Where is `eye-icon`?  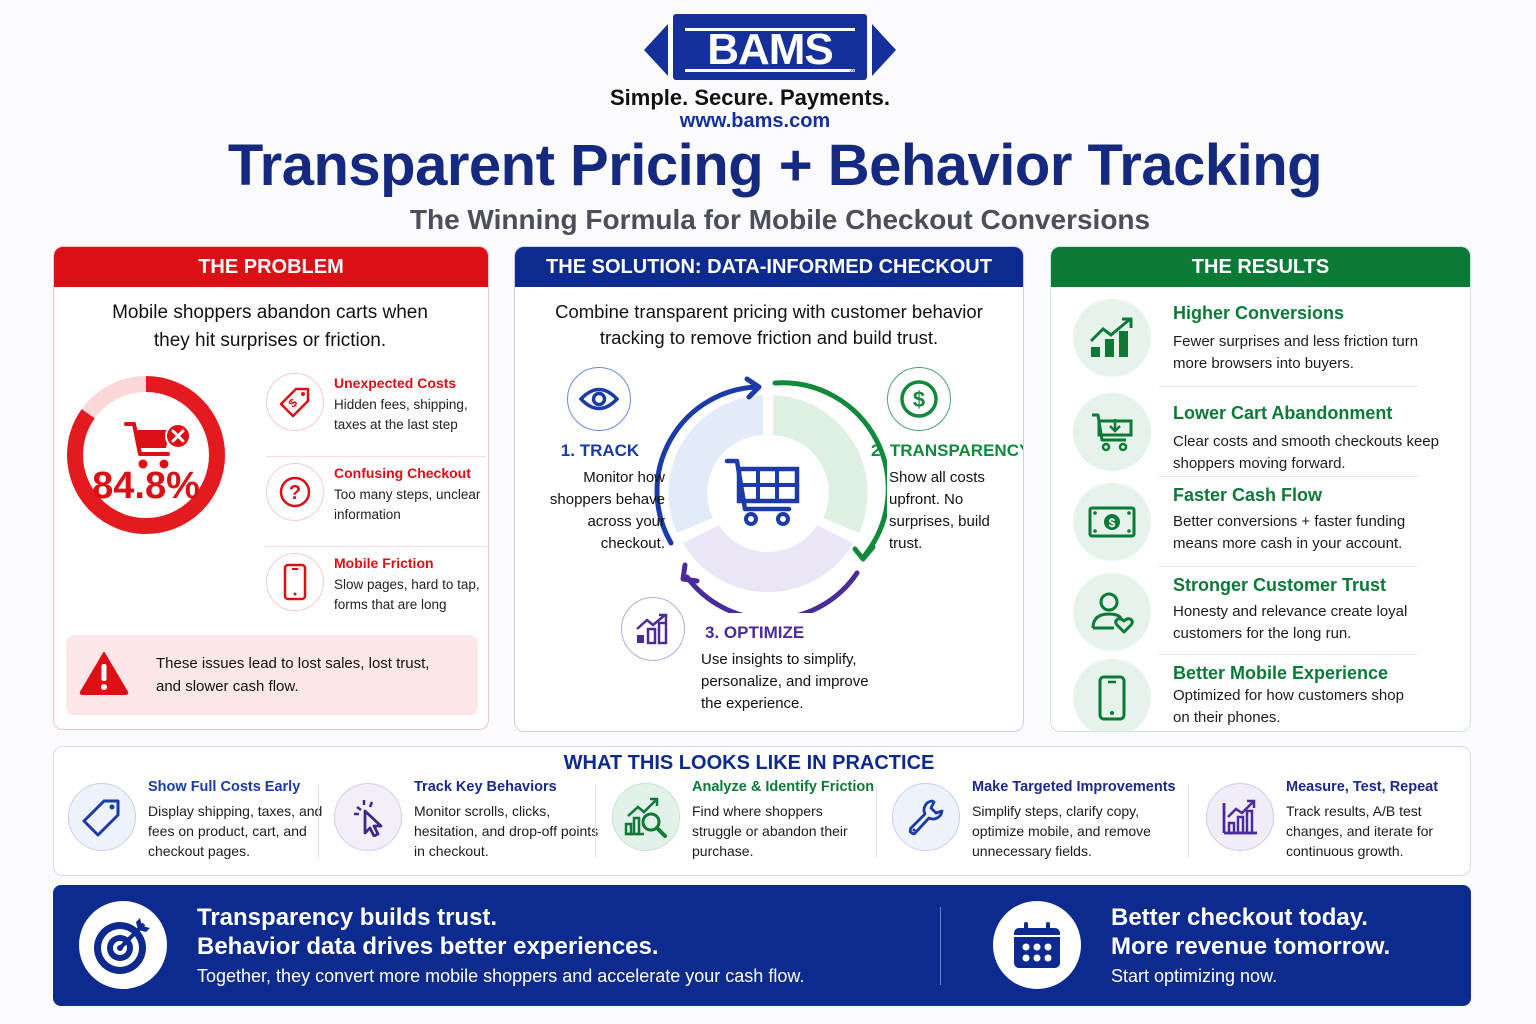
eye-icon is located at coordinates (599, 399).